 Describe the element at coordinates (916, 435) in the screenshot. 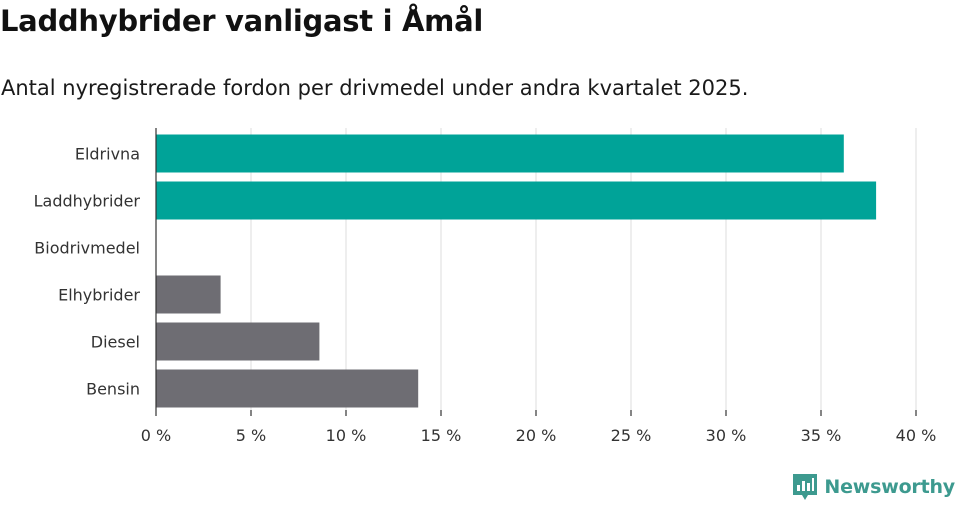

I see `x-tick-label: 40 %` at that location.